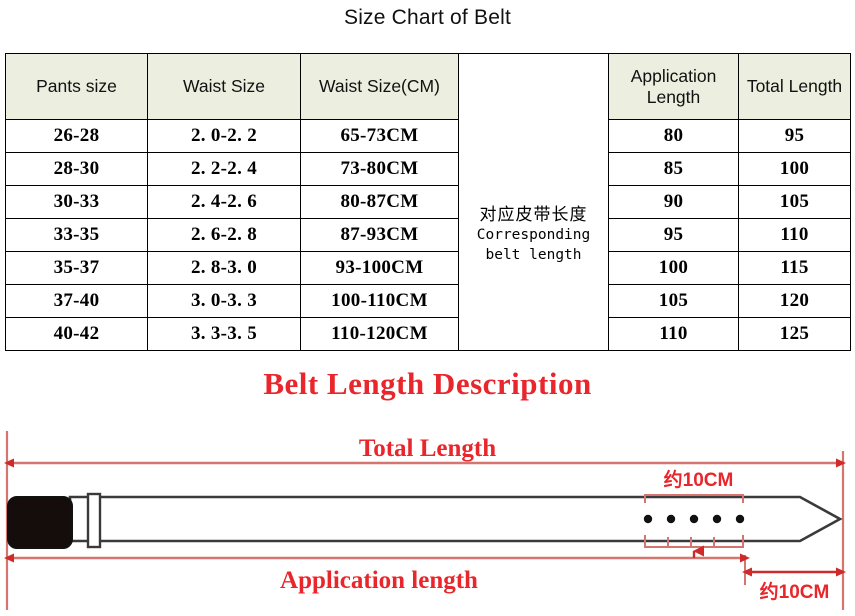 The image size is (855, 616). I want to click on cell-corresponding-belt-length: 对应皮带长度 Corresponding belt length, so click(533, 235).